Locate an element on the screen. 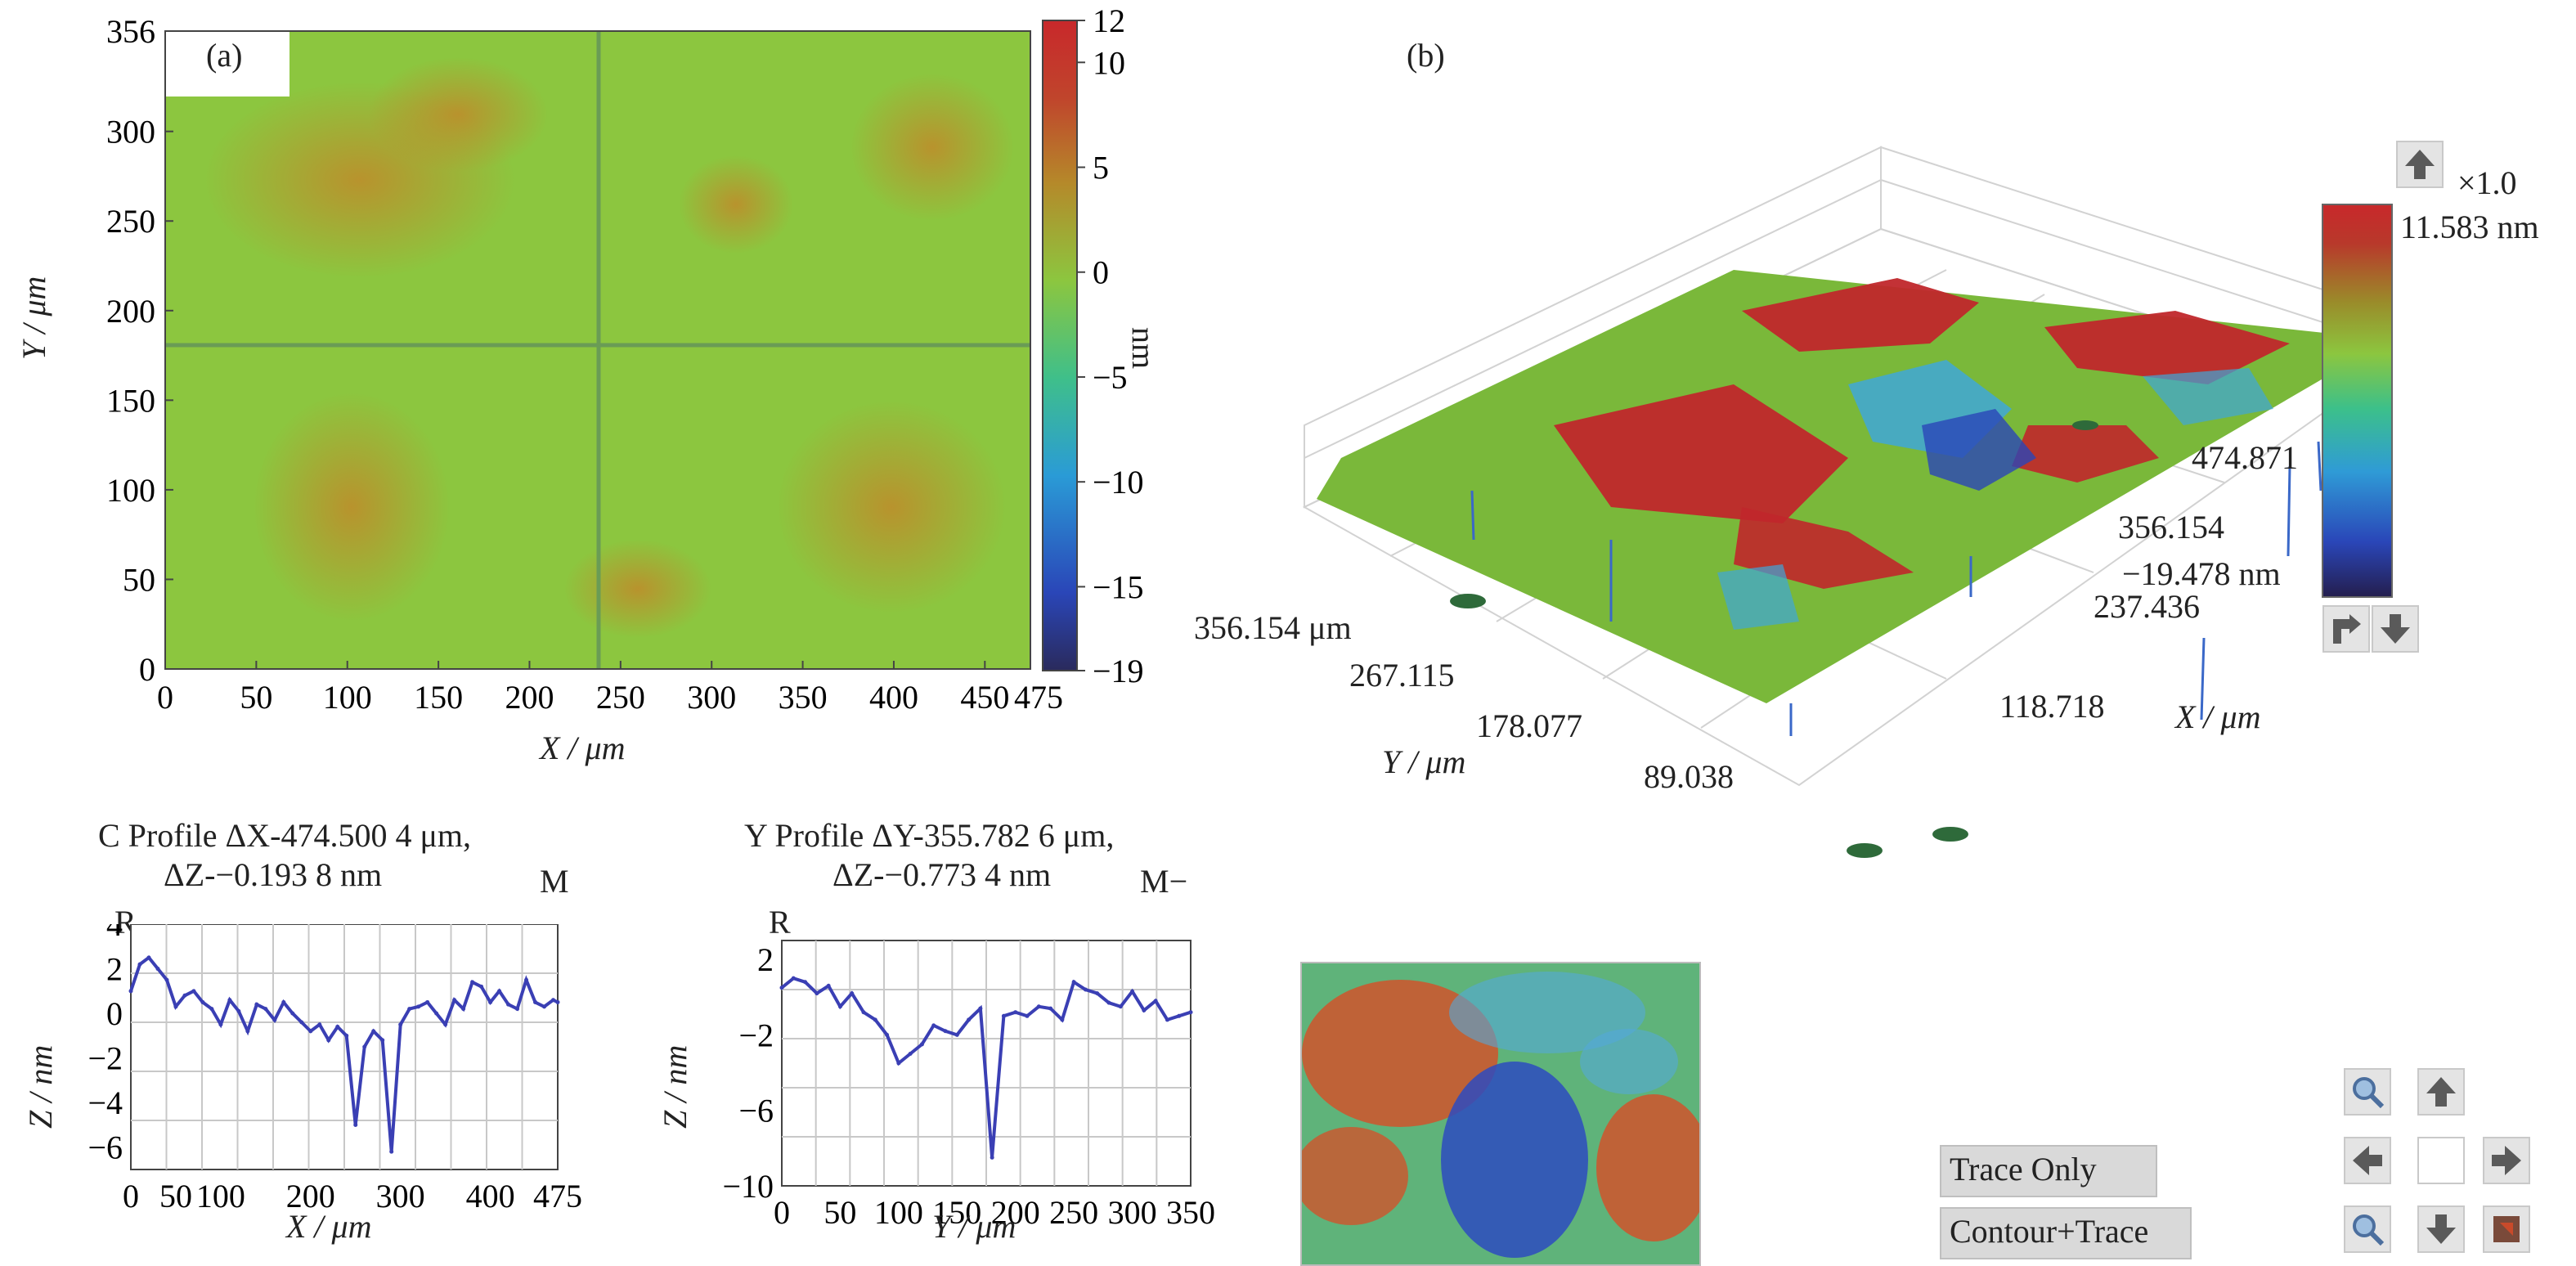 The image size is (2576, 1266). reset-view-button is located at coordinates (2506, 1229).